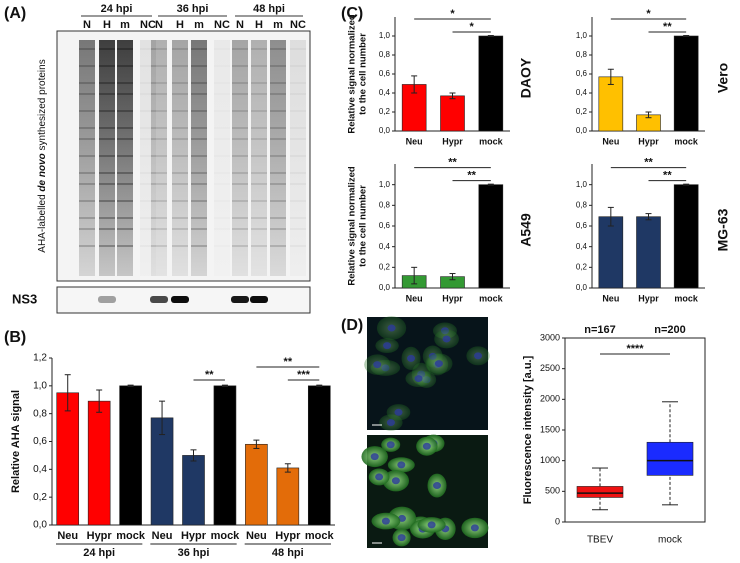 This screenshot has width=740, height=563. Describe the element at coordinates (352, 325) in the screenshot. I see `panel-label: (D)` at that location.